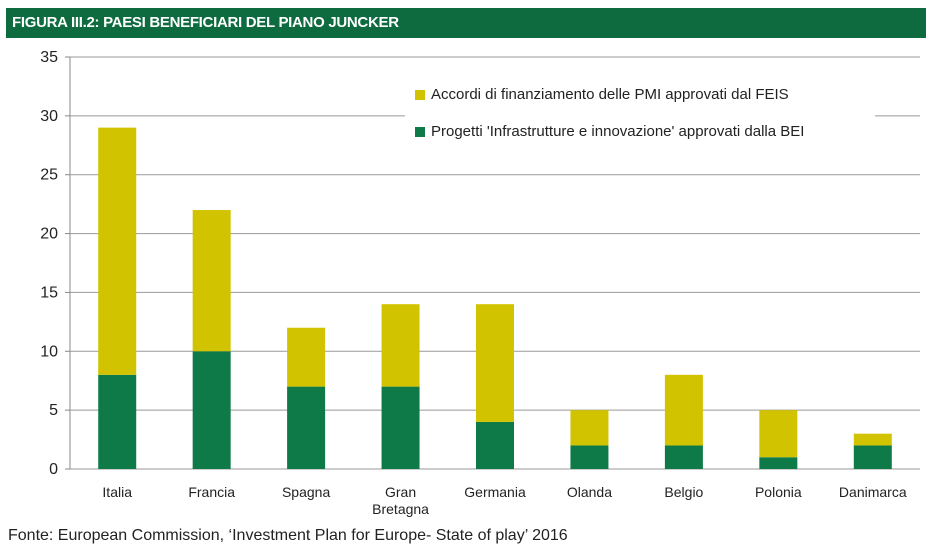  Describe the element at coordinates (306, 492) in the screenshot. I see `x-tick-label: Spagna` at that location.